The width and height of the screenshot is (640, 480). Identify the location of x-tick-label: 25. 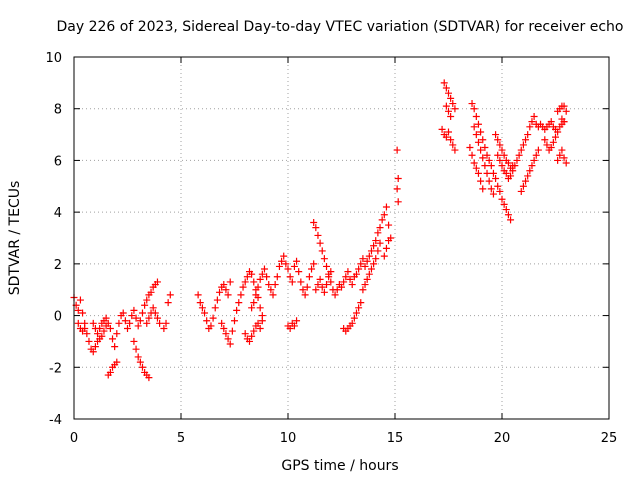
(609, 438).